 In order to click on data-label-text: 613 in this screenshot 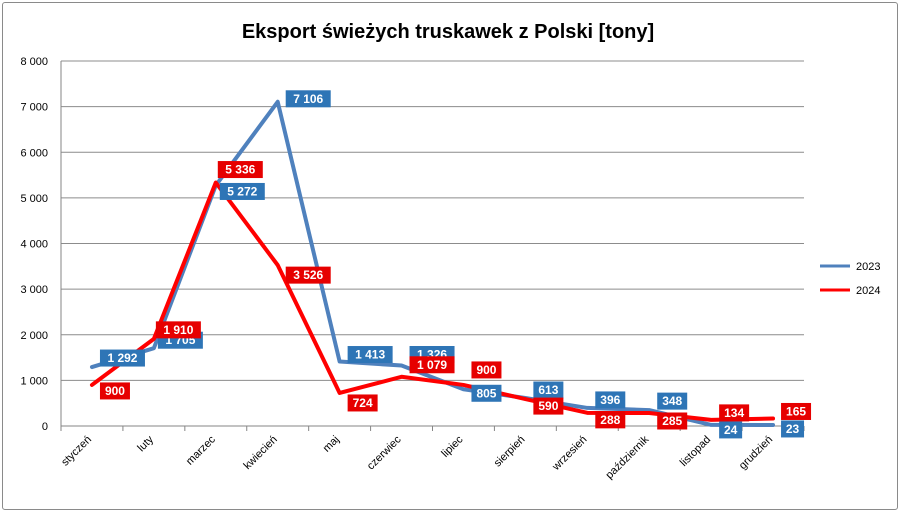, I will do `click(548, 390)`.